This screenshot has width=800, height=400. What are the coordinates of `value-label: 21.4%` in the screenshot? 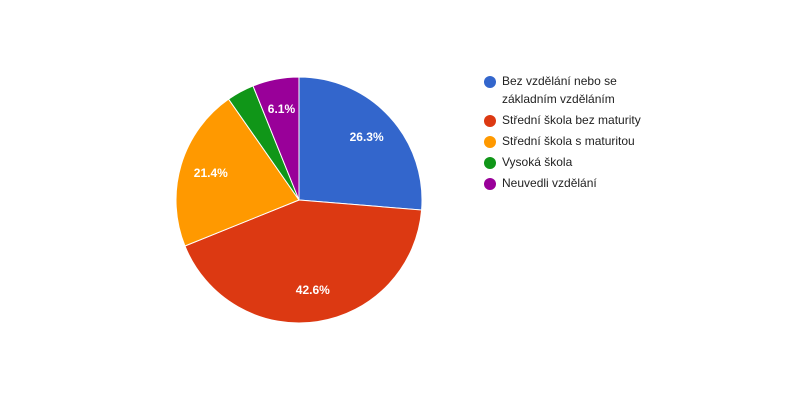 It's located at (211, 173).